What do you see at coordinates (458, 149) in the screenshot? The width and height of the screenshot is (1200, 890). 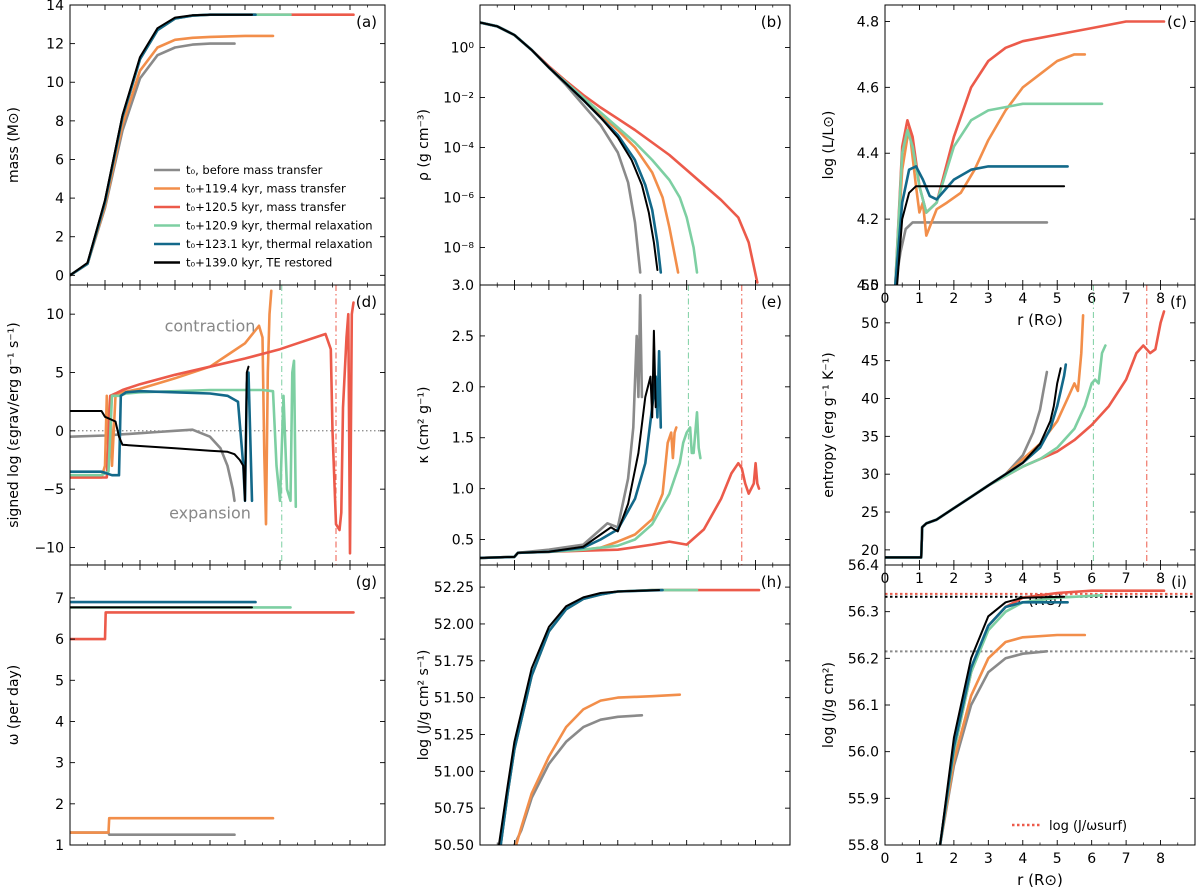 I see `y-tick-label: 10⁻⁴` at bounding box center [458, 149].